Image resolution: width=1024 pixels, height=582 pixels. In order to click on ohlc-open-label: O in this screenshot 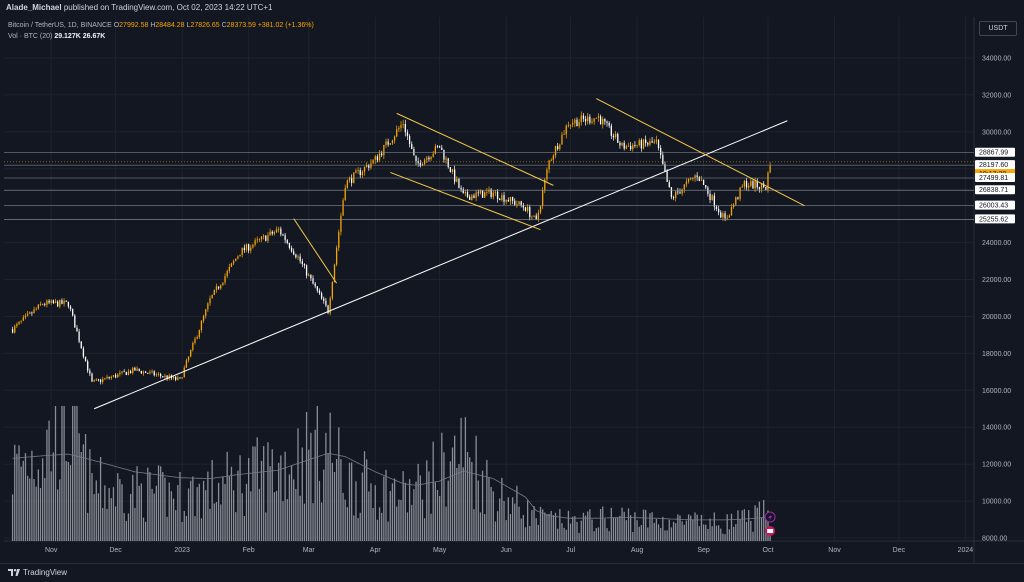, I will do `click(116, 25)`.